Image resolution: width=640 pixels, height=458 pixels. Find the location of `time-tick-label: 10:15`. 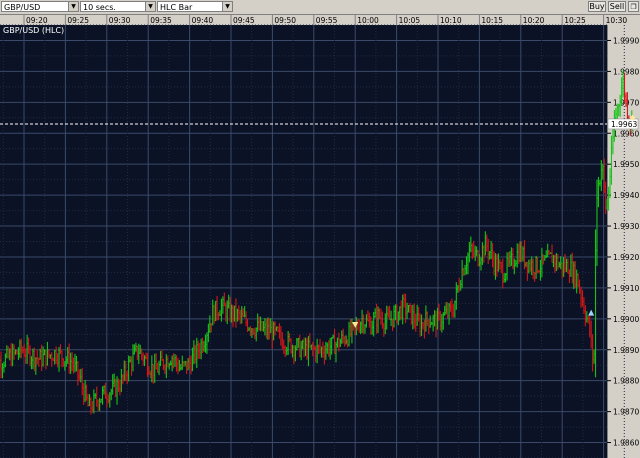

time-tick-label: 10:15 is located at coordinates (492, 20).